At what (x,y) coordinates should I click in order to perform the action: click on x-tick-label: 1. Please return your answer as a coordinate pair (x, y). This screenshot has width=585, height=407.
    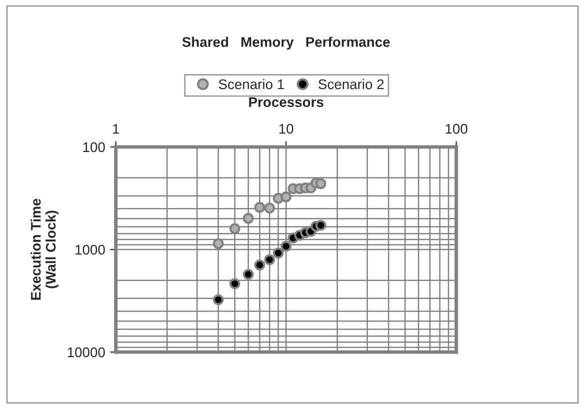
    Looking at the image, I should click on (116, 129).